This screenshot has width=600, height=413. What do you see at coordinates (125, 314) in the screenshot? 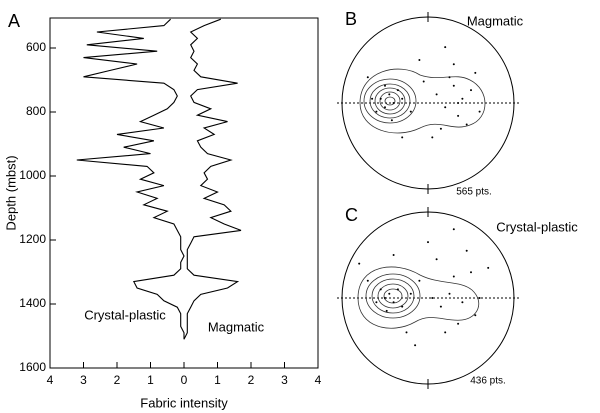
I see `annotation: Crystal-plastic` at bounding box center [125, 314].